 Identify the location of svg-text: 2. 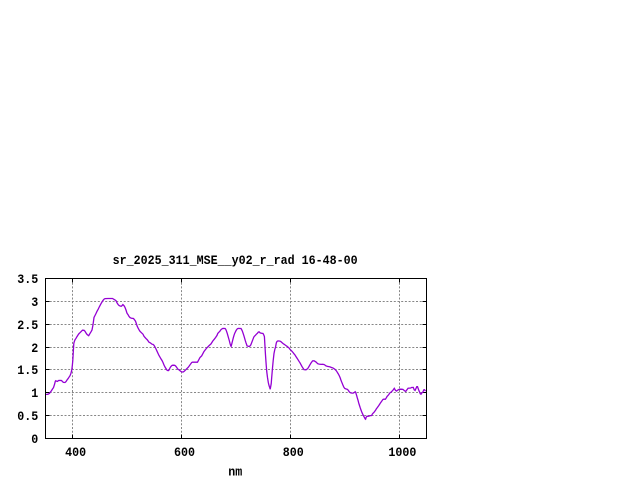
(34, 348).